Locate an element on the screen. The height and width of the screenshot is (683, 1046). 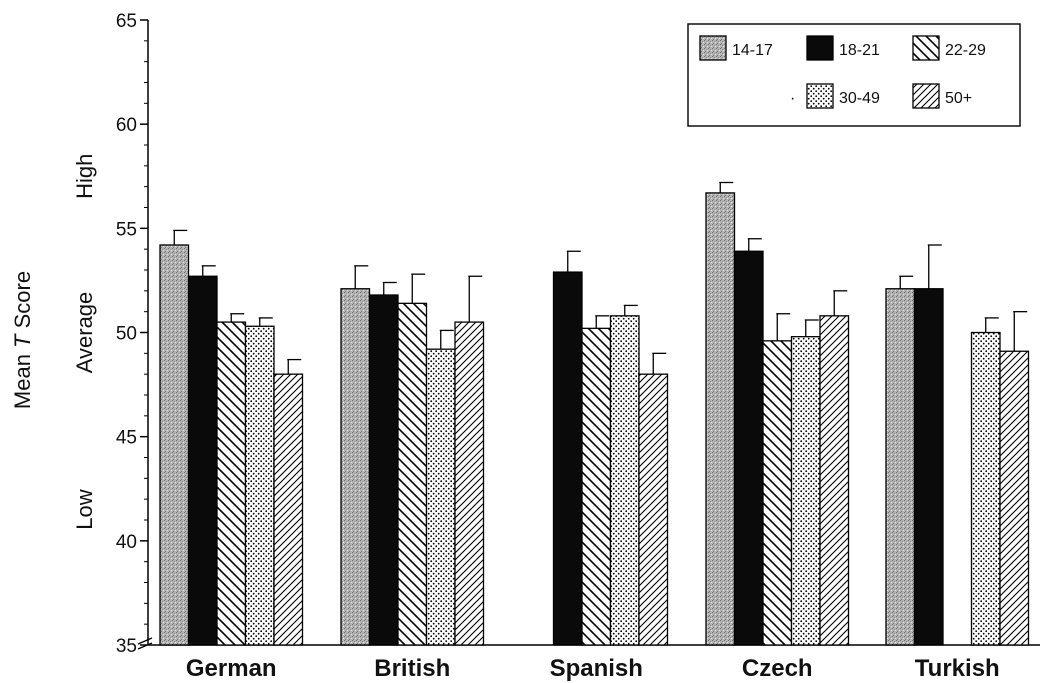
legend-box is located at coordinates (854, 75).